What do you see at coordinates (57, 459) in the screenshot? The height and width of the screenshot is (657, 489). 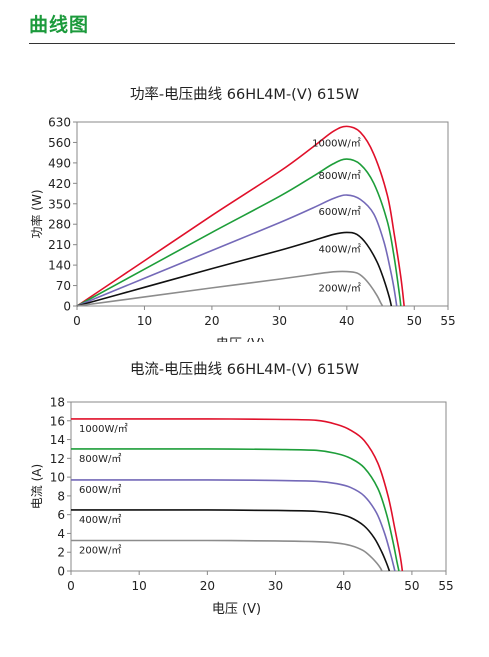 I see `y-tick-label: 12` at bounding box center [57, 459].